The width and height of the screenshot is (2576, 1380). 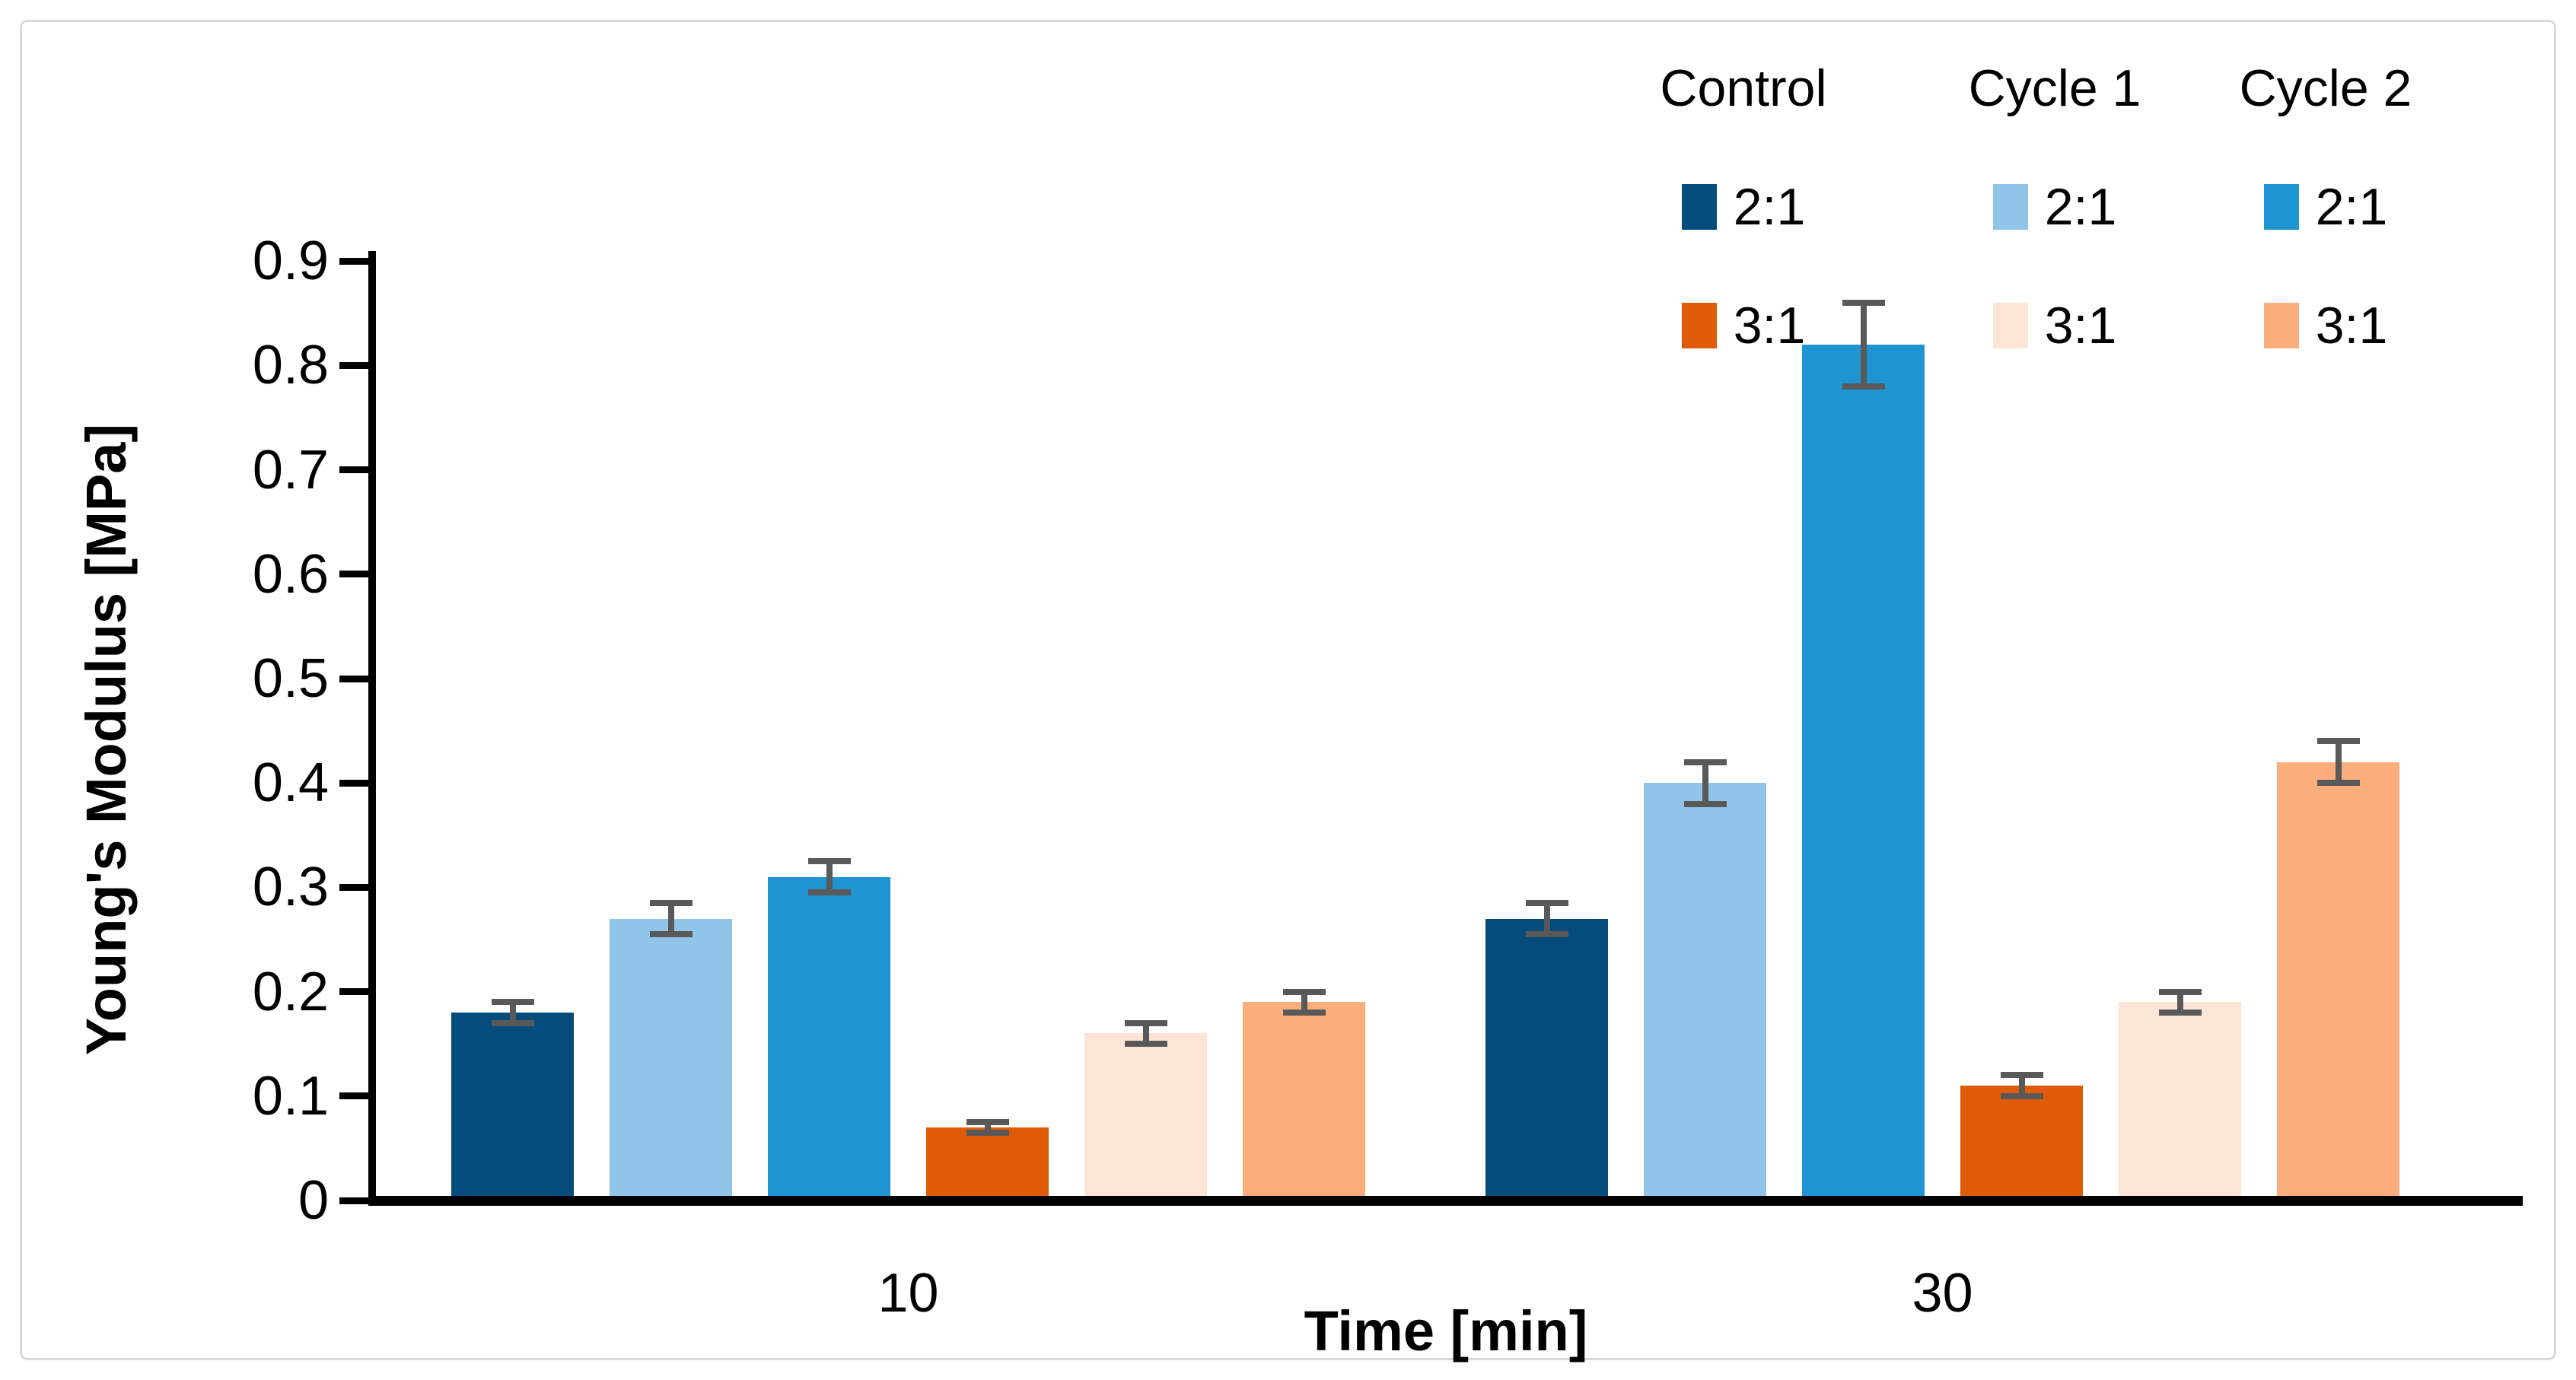 What do you see at coordinates (290, 470) in the screenshot?
I see `y-tick-label: 0.7` at bounding box center [290, 470].